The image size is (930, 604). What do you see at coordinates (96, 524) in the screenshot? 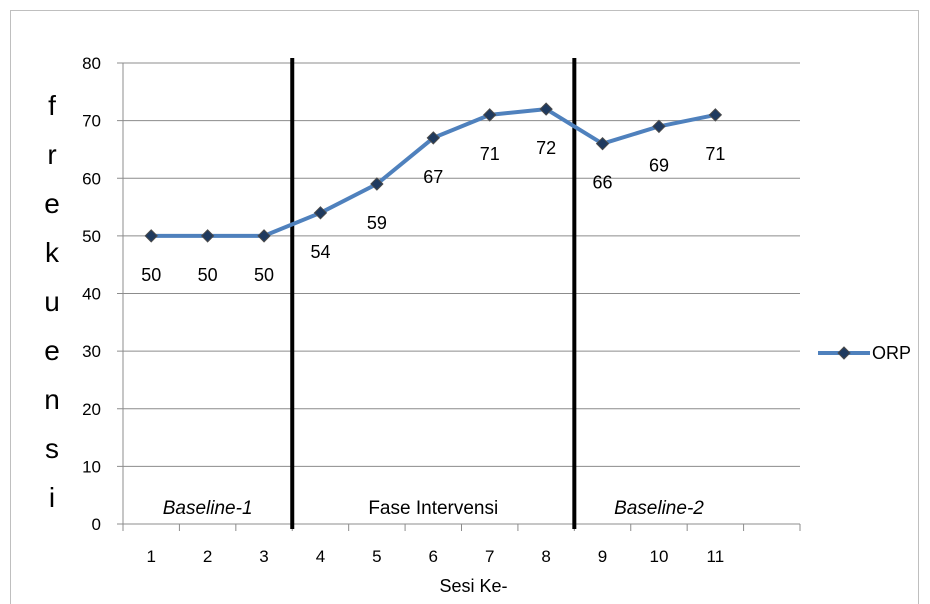
I see `y-tick-label: 0` at bounding box center [96, 524].